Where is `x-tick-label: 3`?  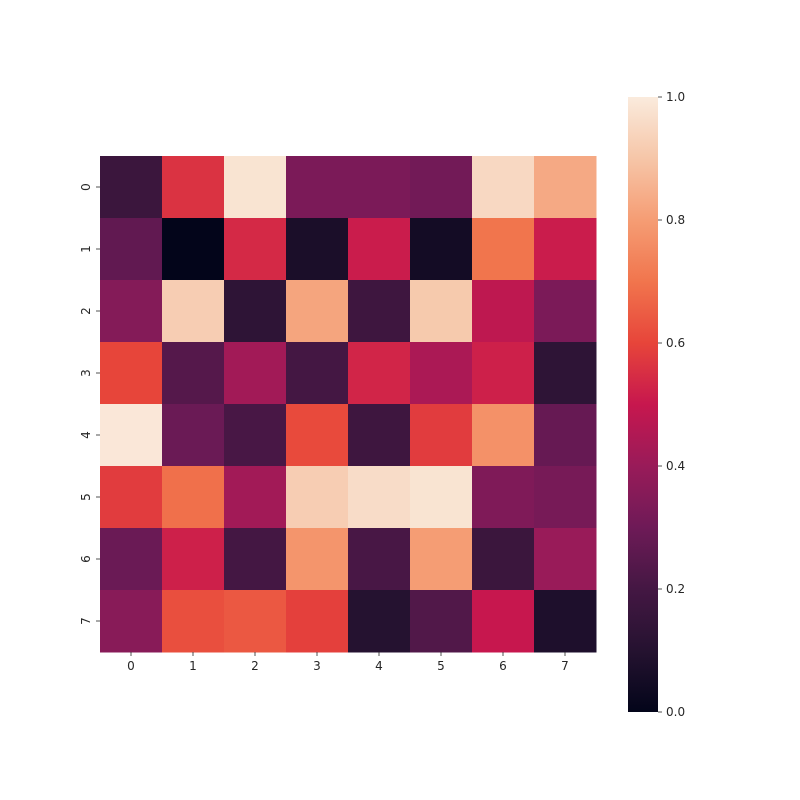
x-tick-label: 3 is located at coordinates (317, 666).